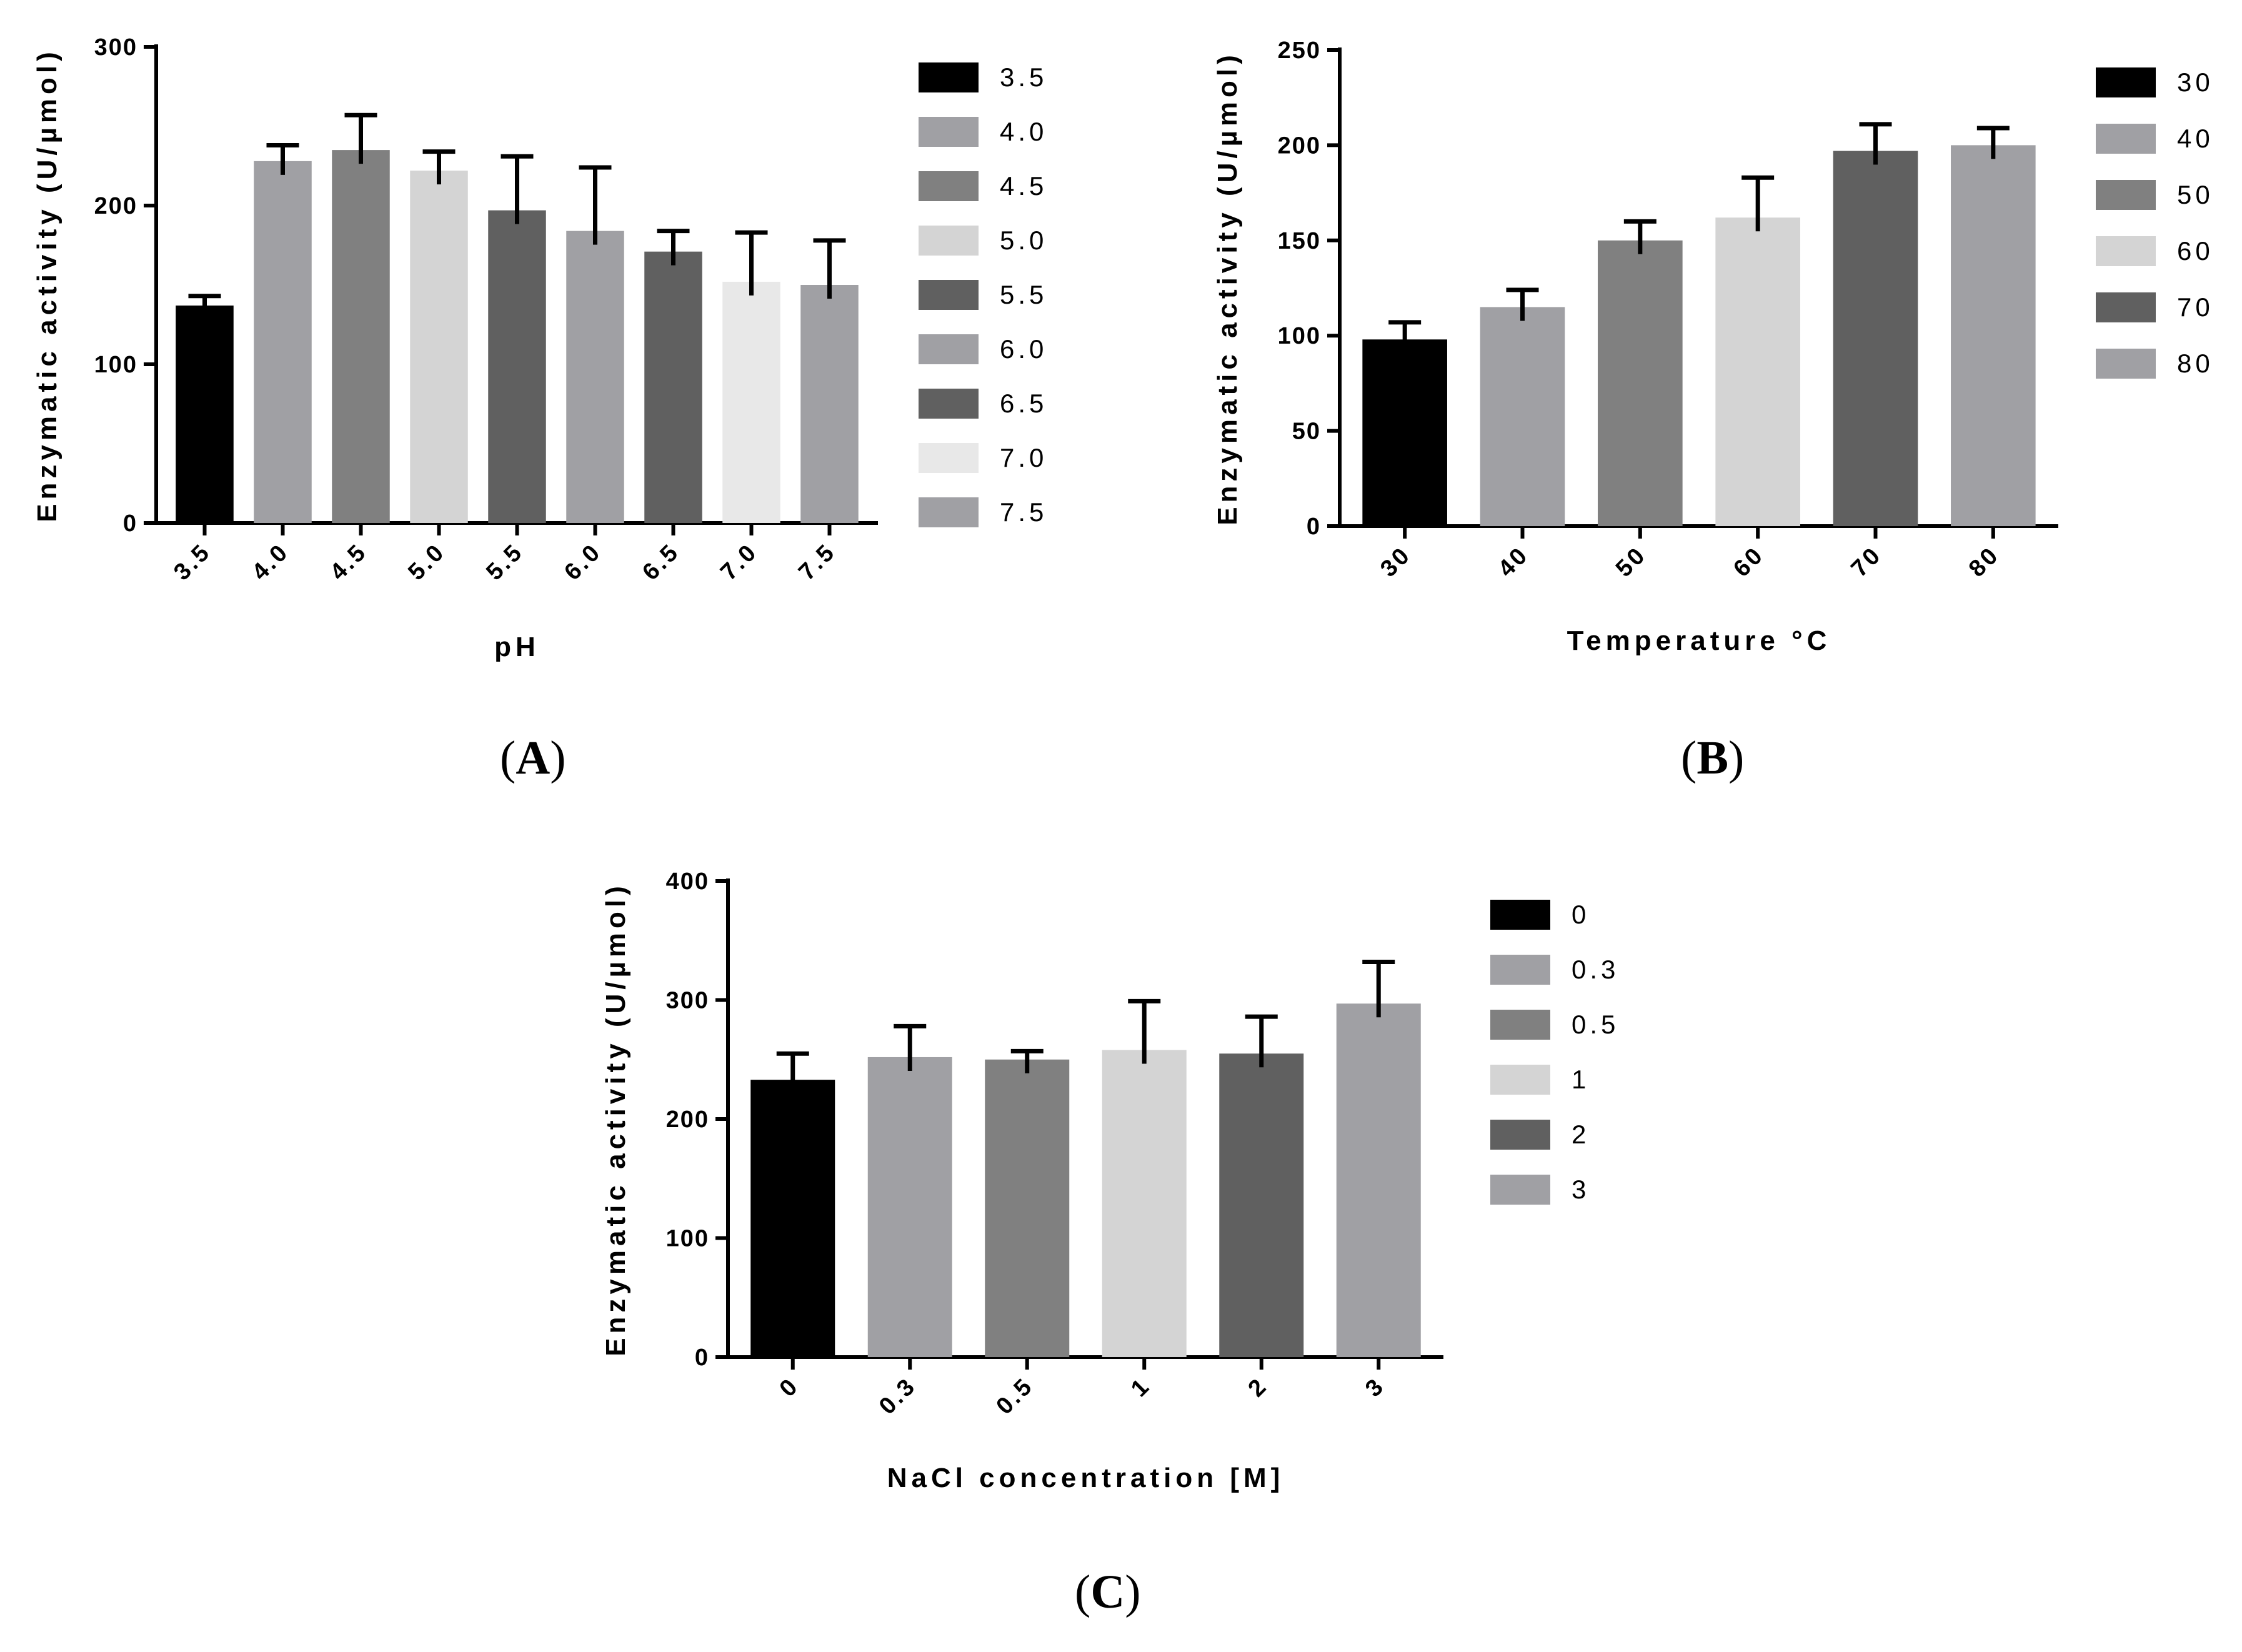 This screenshot has height=1652, width=2242. I want to click on chart3-x-tick-label: 0, so click(789, 1388).